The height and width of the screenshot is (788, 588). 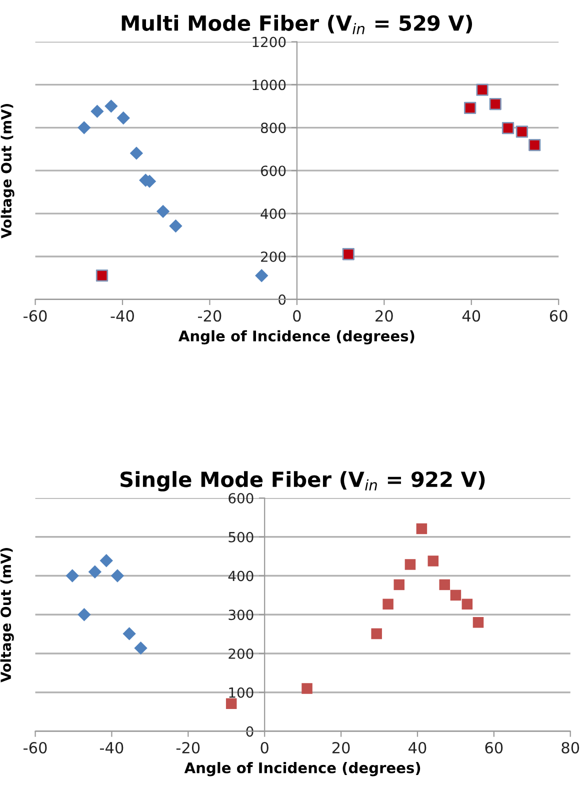 I want to click on y-tick-label: 300, so click(x=241, y=615).